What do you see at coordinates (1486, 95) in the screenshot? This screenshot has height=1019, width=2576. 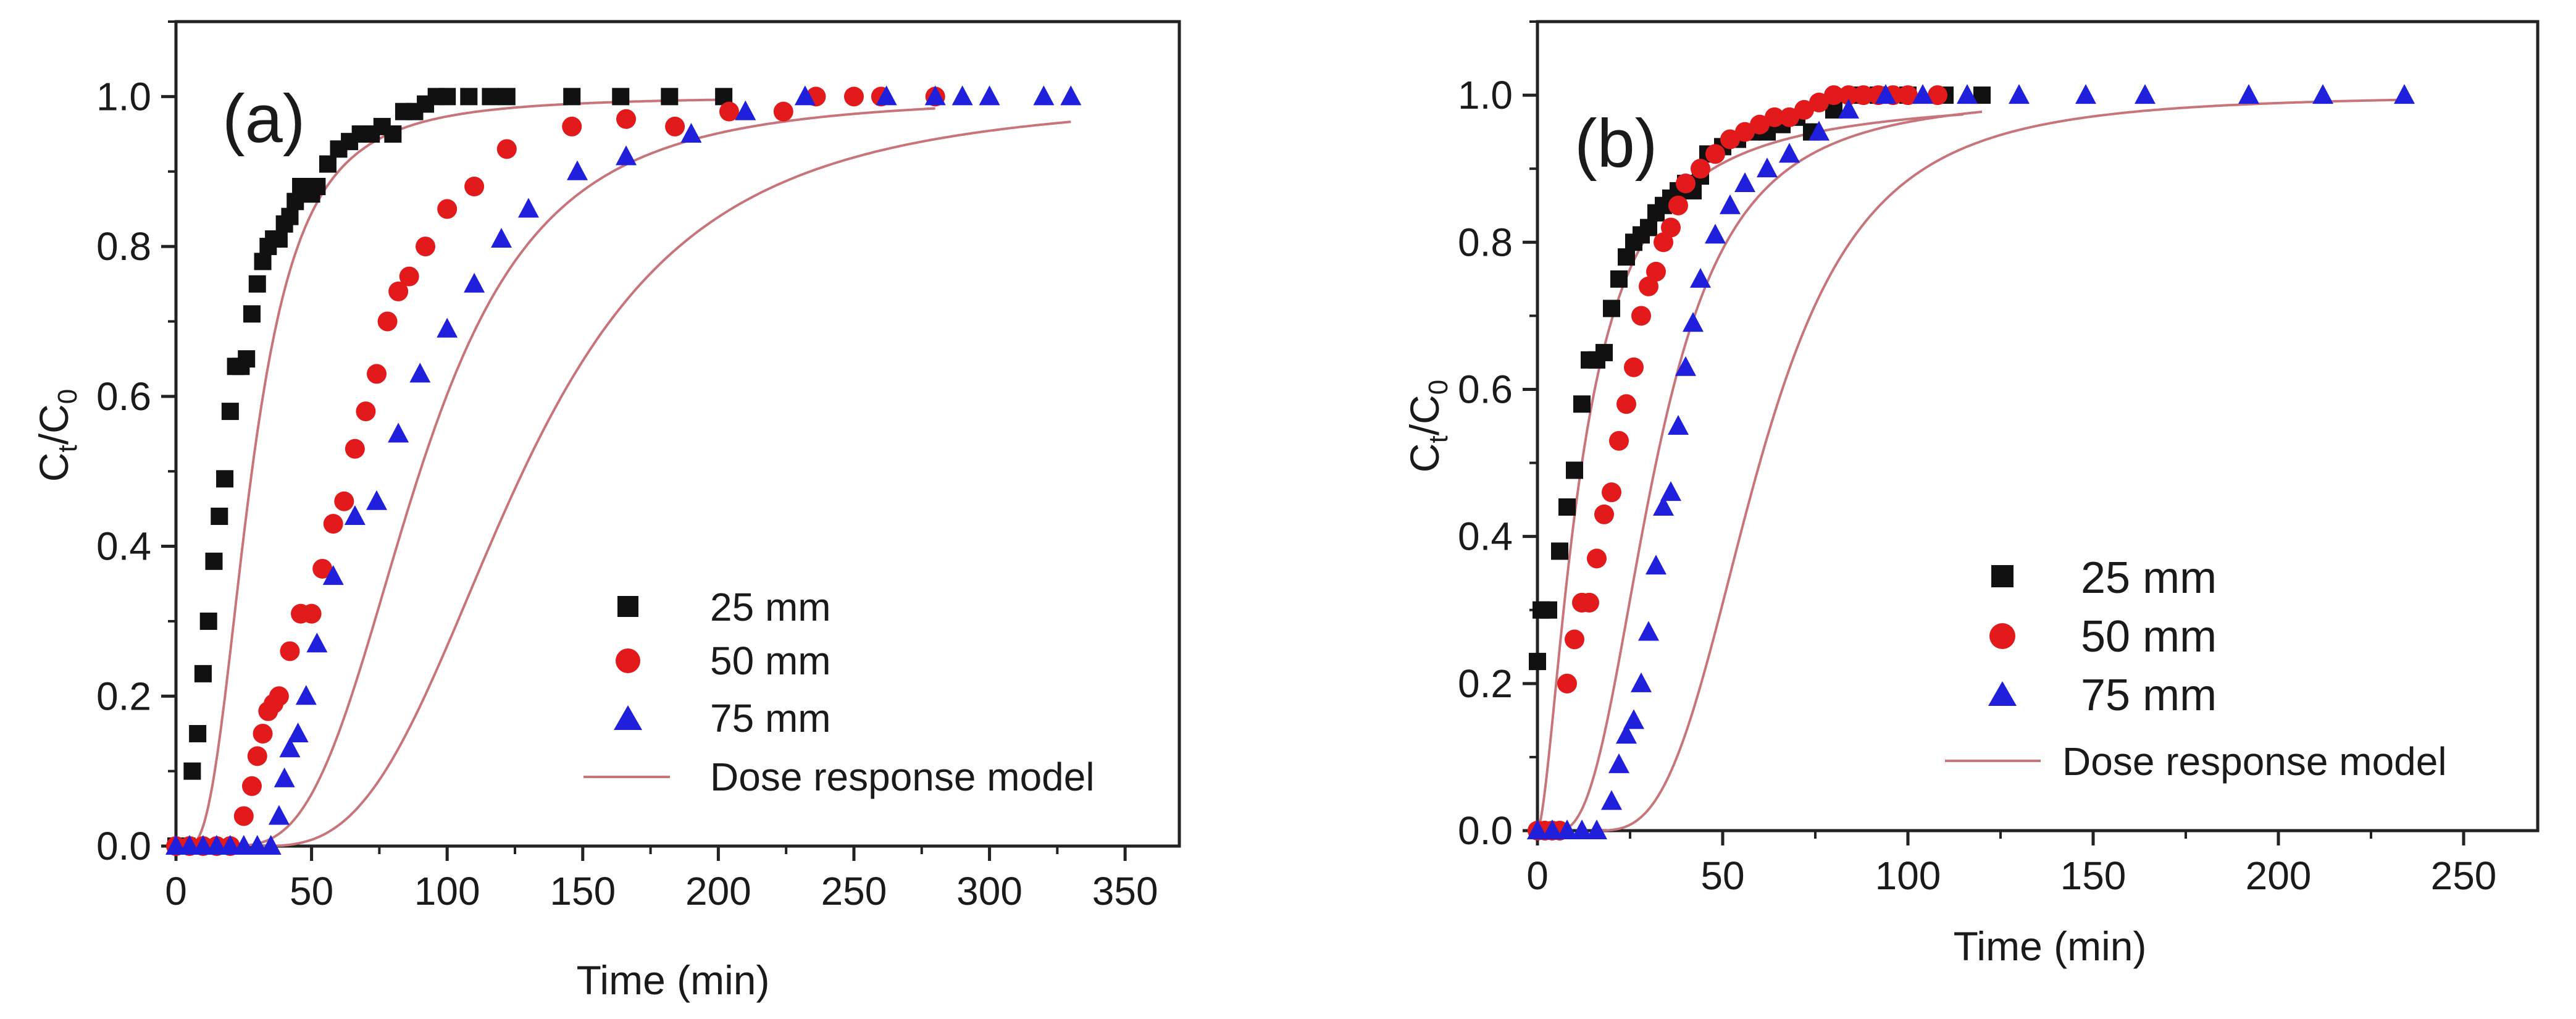 I see `y-tick-label-b-5: 1.0` at bounding box center [1486, 95].